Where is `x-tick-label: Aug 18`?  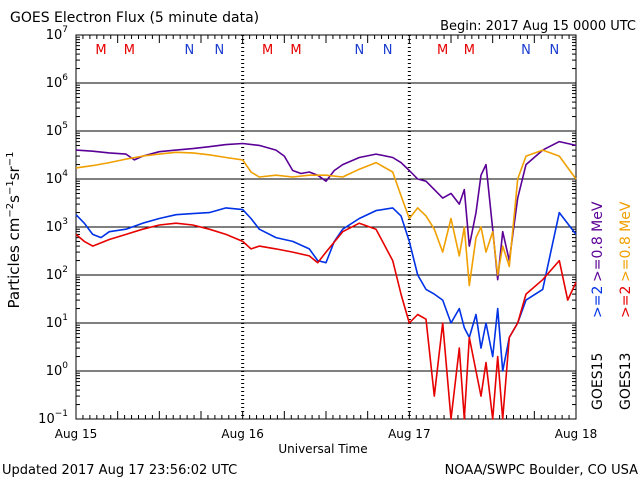 x-tick-label: Aug 18 is located at coordinates (576, 434).